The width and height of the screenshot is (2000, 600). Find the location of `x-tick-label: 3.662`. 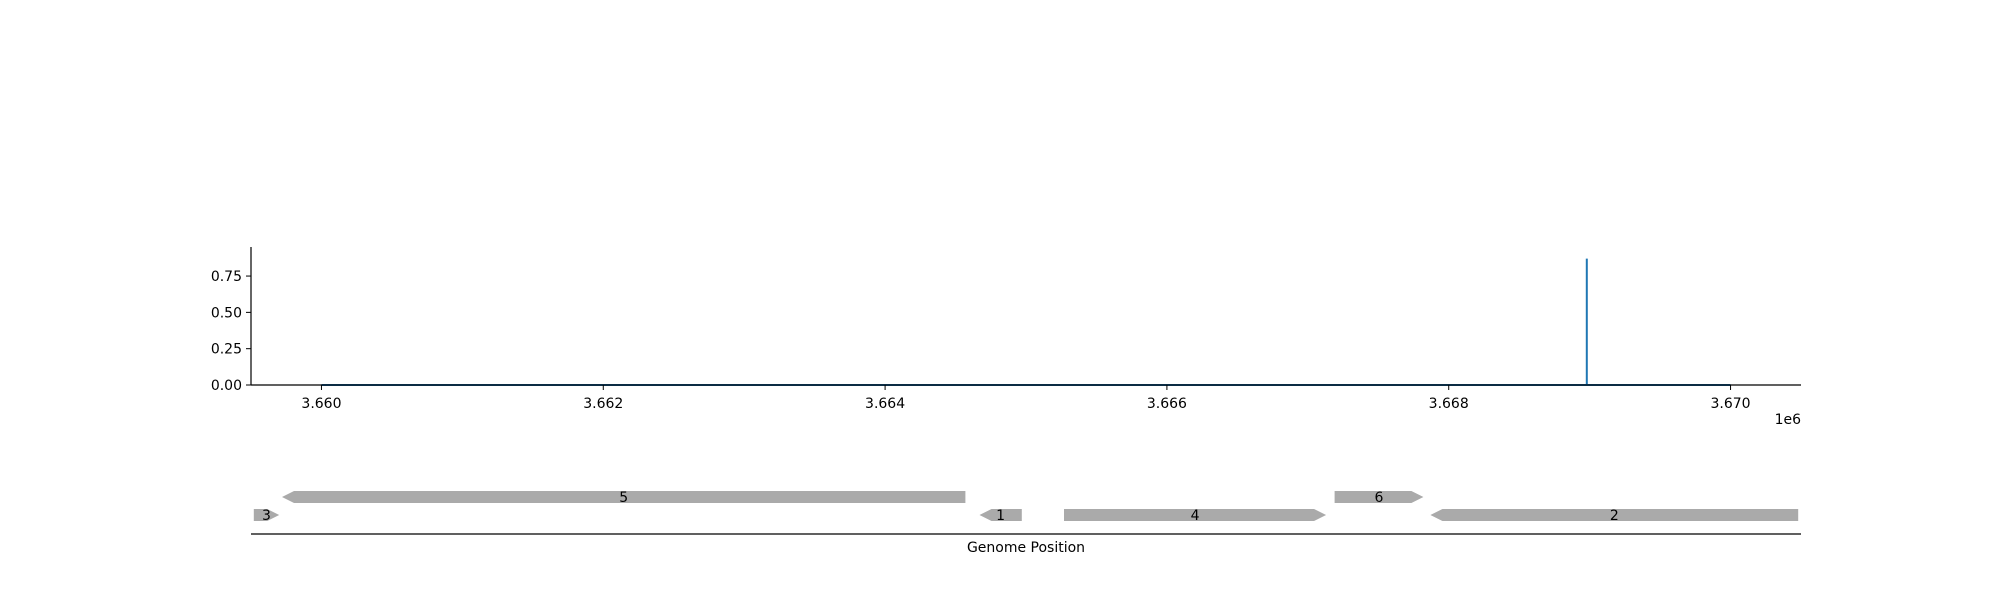

x-tick-label: 3.662 is located at coordinates (603, 404).